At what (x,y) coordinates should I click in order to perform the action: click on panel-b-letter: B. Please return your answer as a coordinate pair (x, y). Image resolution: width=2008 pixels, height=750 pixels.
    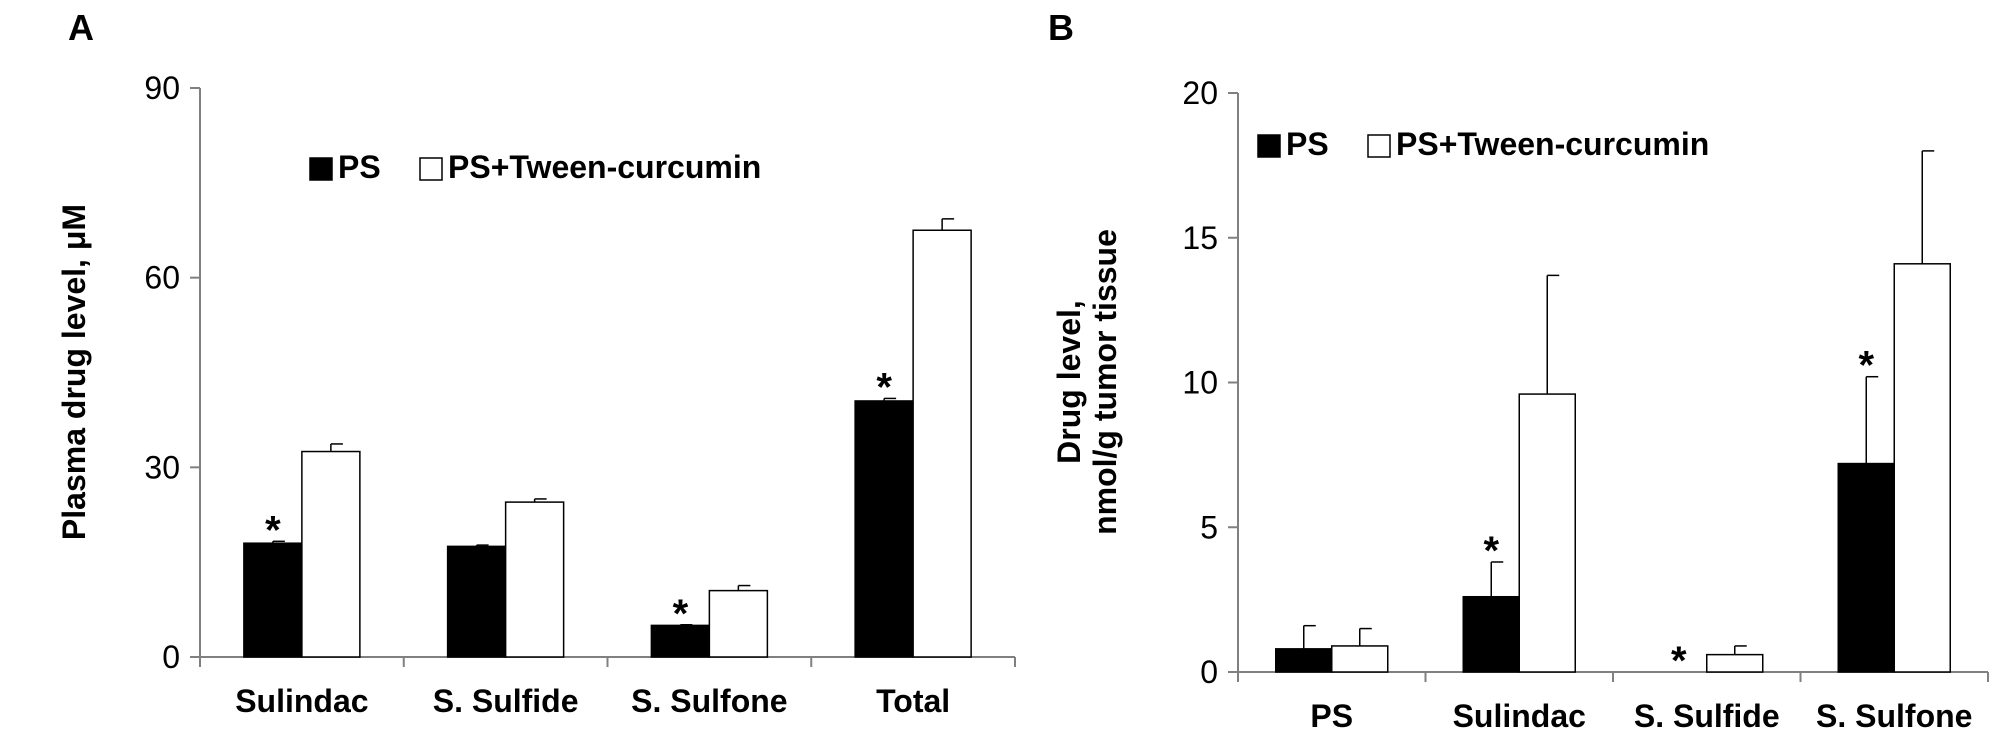
    Looking at the image, I should click on (1061, 27).